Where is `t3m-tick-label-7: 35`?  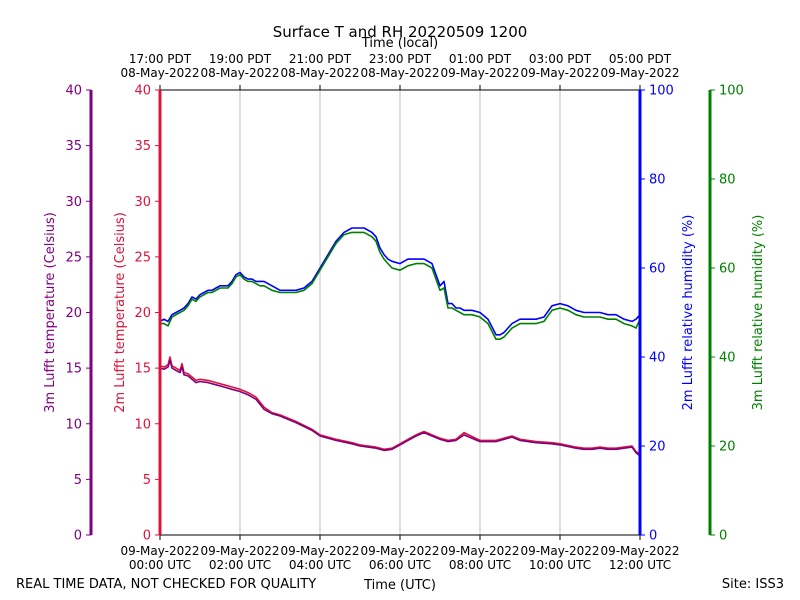
t3m-tick-label-7: 35 is located at coordinates (73, 146).